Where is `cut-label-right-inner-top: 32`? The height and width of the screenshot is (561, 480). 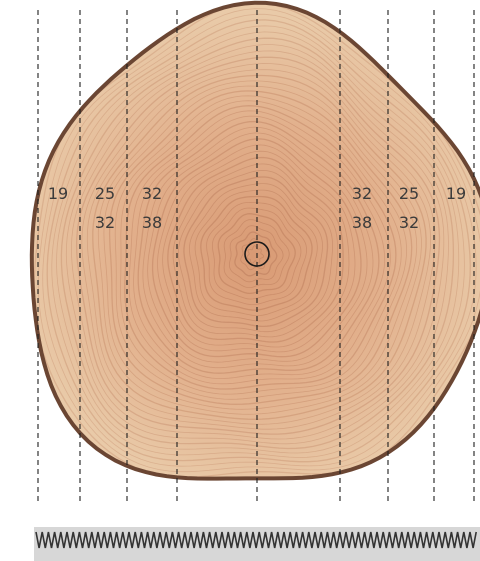 cut-label-right-inner-top: 32 is located at coordinates (362, 193).